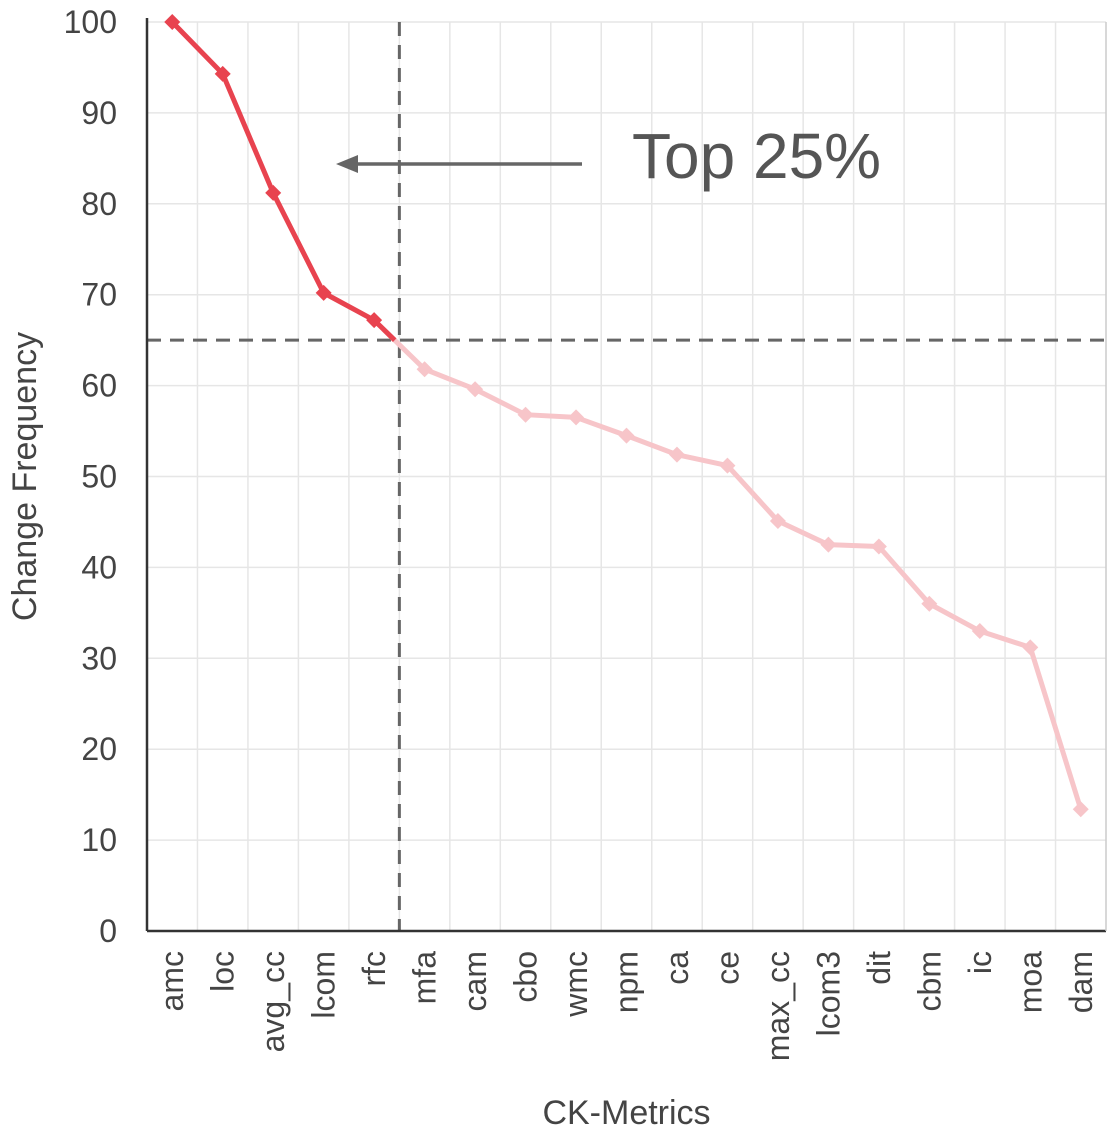 The image size is (1114, 1132). Describe the element at coordinates (273, 171) in the screenshot. I see `series-line-top` at that location.